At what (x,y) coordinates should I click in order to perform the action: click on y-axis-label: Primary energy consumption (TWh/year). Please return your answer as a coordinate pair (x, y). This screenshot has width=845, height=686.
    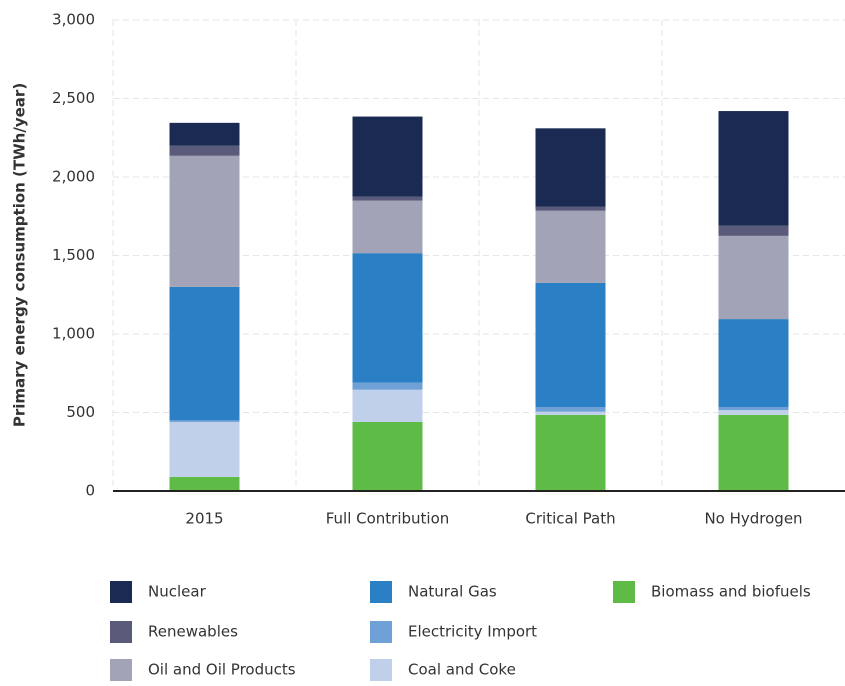
    Looking at the image, I should click on (20, 255).